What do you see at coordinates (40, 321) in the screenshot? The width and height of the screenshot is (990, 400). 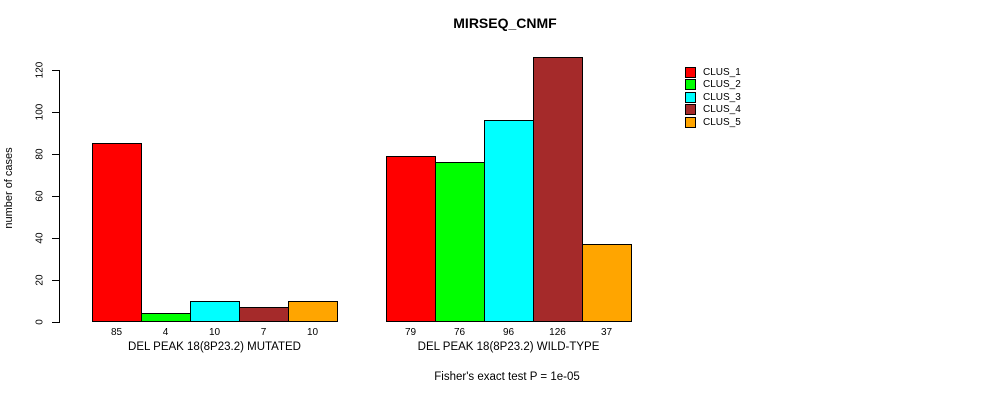 I see `y-tick-label-0: 0` at bounding box center [40, 321].